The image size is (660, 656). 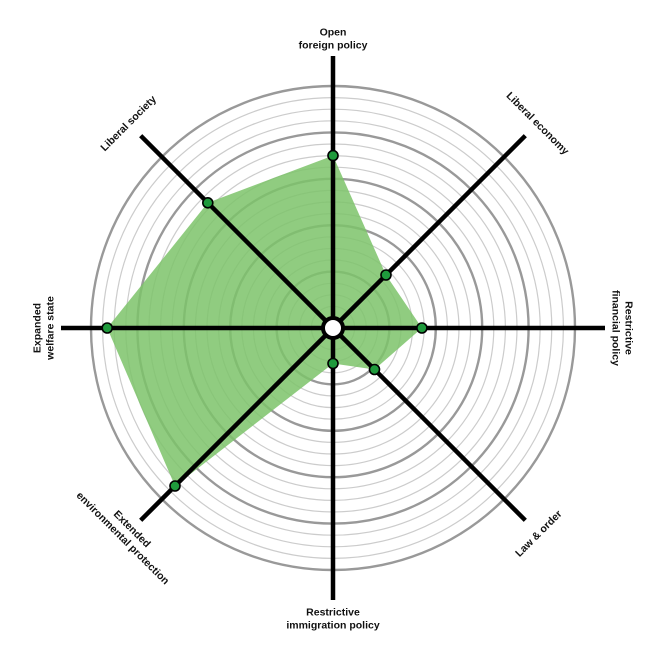 I want to click on axis-label: welfare state, so click(x=51, y=328).